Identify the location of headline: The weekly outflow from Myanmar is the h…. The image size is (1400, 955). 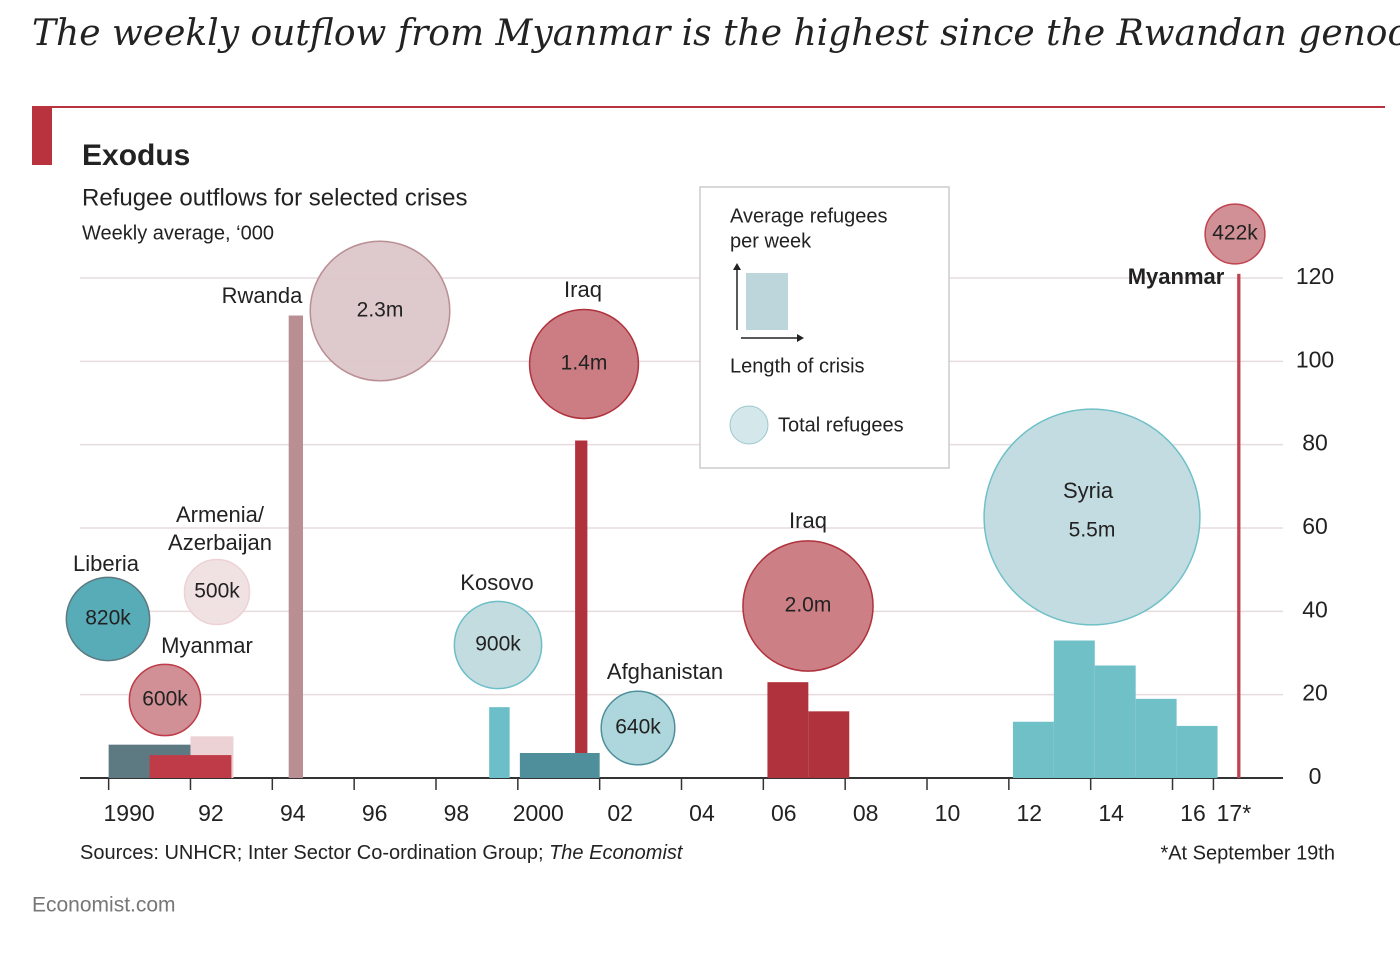
(716, 33).